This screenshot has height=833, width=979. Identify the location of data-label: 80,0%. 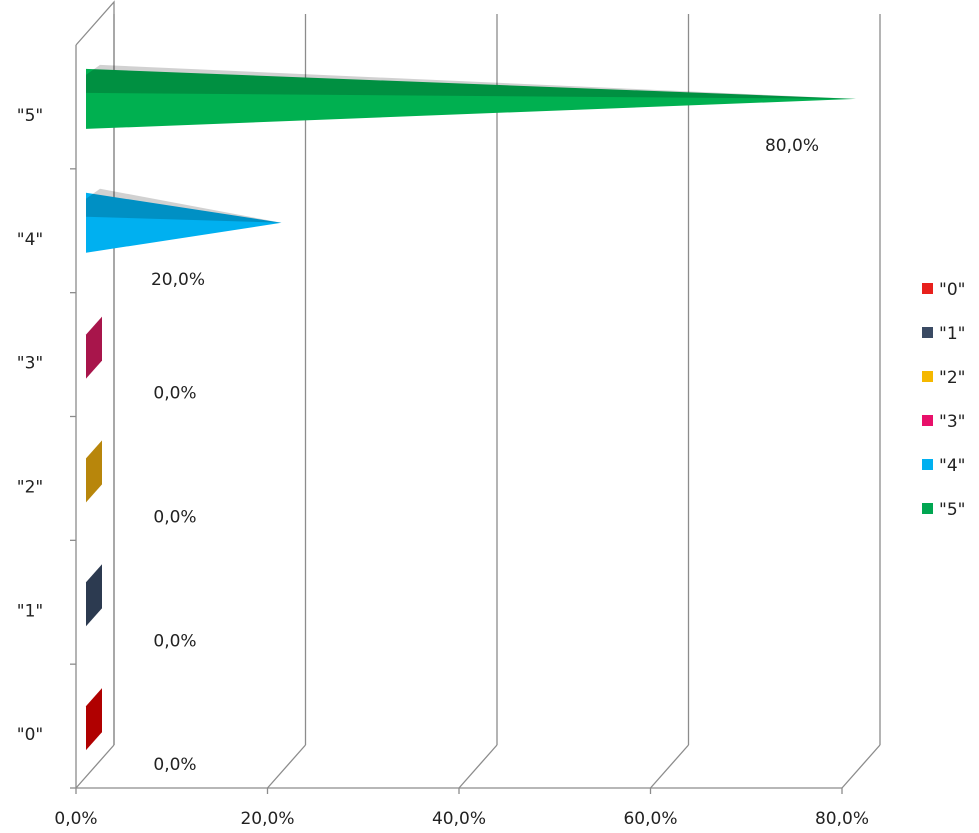
(792, 146).